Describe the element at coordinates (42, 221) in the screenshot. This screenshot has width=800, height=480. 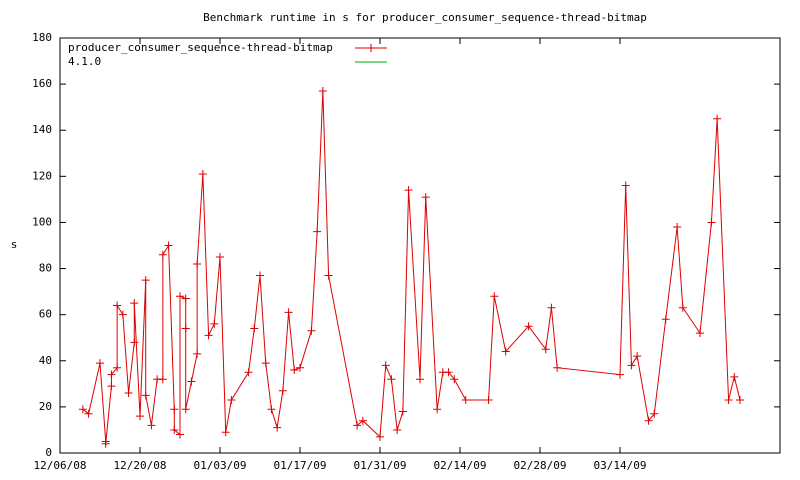
I see `y-tick-label: 100` at that location.